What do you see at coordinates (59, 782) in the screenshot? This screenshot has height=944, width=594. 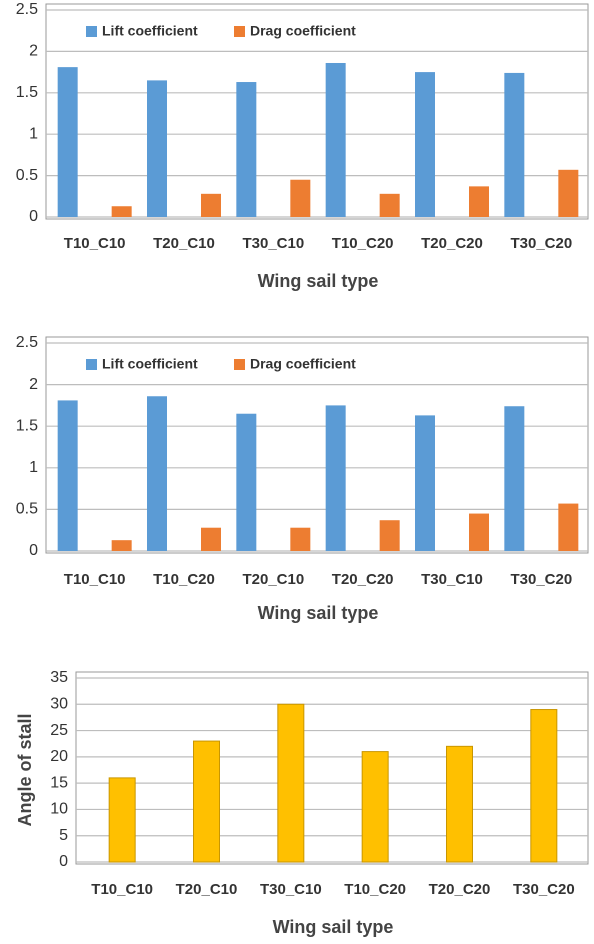 I see `y-tick-label: 15` at bounding box center [59, 782].